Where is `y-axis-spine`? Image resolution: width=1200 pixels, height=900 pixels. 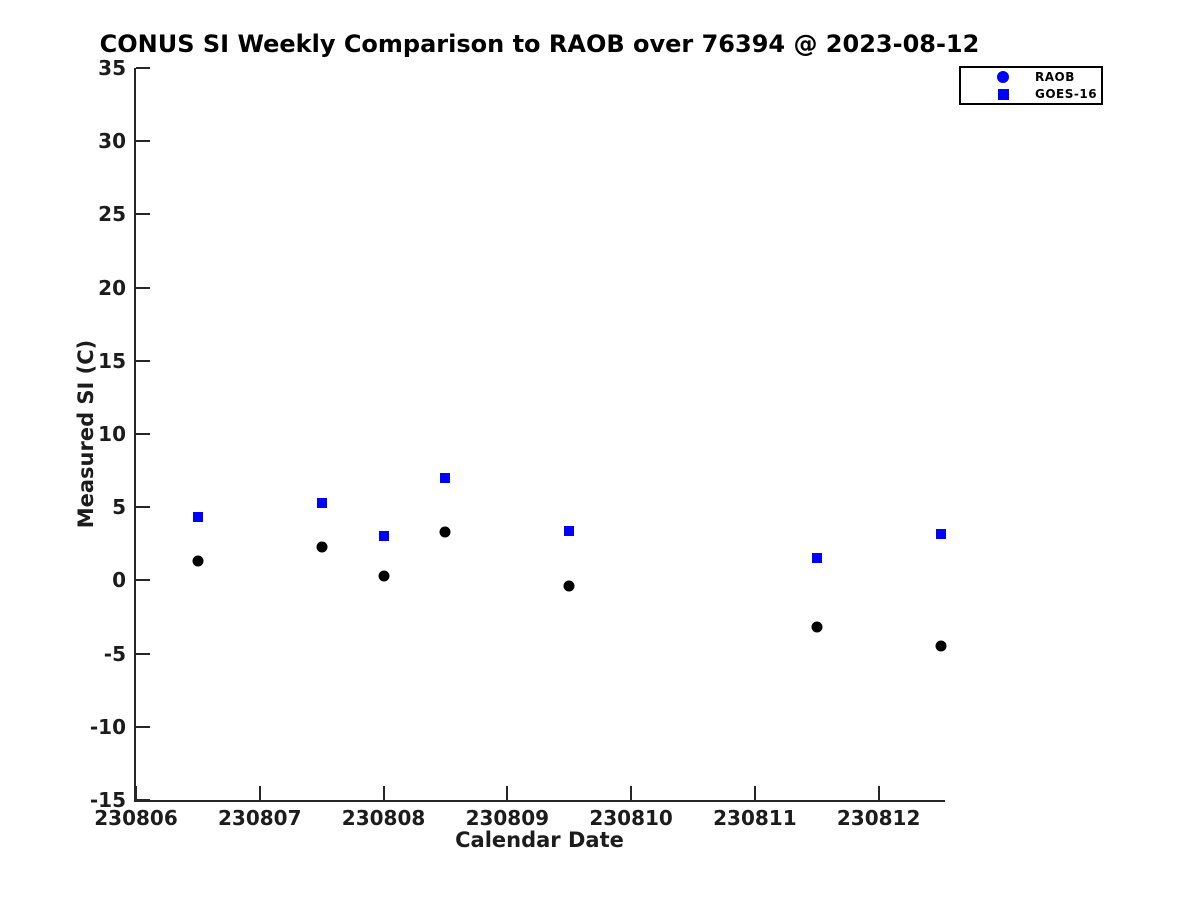
y-axis-spine is located at coordinates (135, 435).